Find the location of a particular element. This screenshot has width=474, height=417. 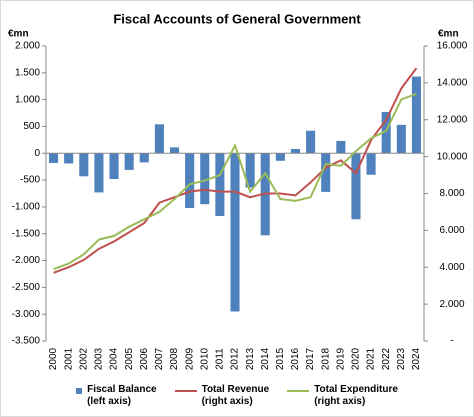

y-tick-label: -1.500 is located at coordinates (26, 233).